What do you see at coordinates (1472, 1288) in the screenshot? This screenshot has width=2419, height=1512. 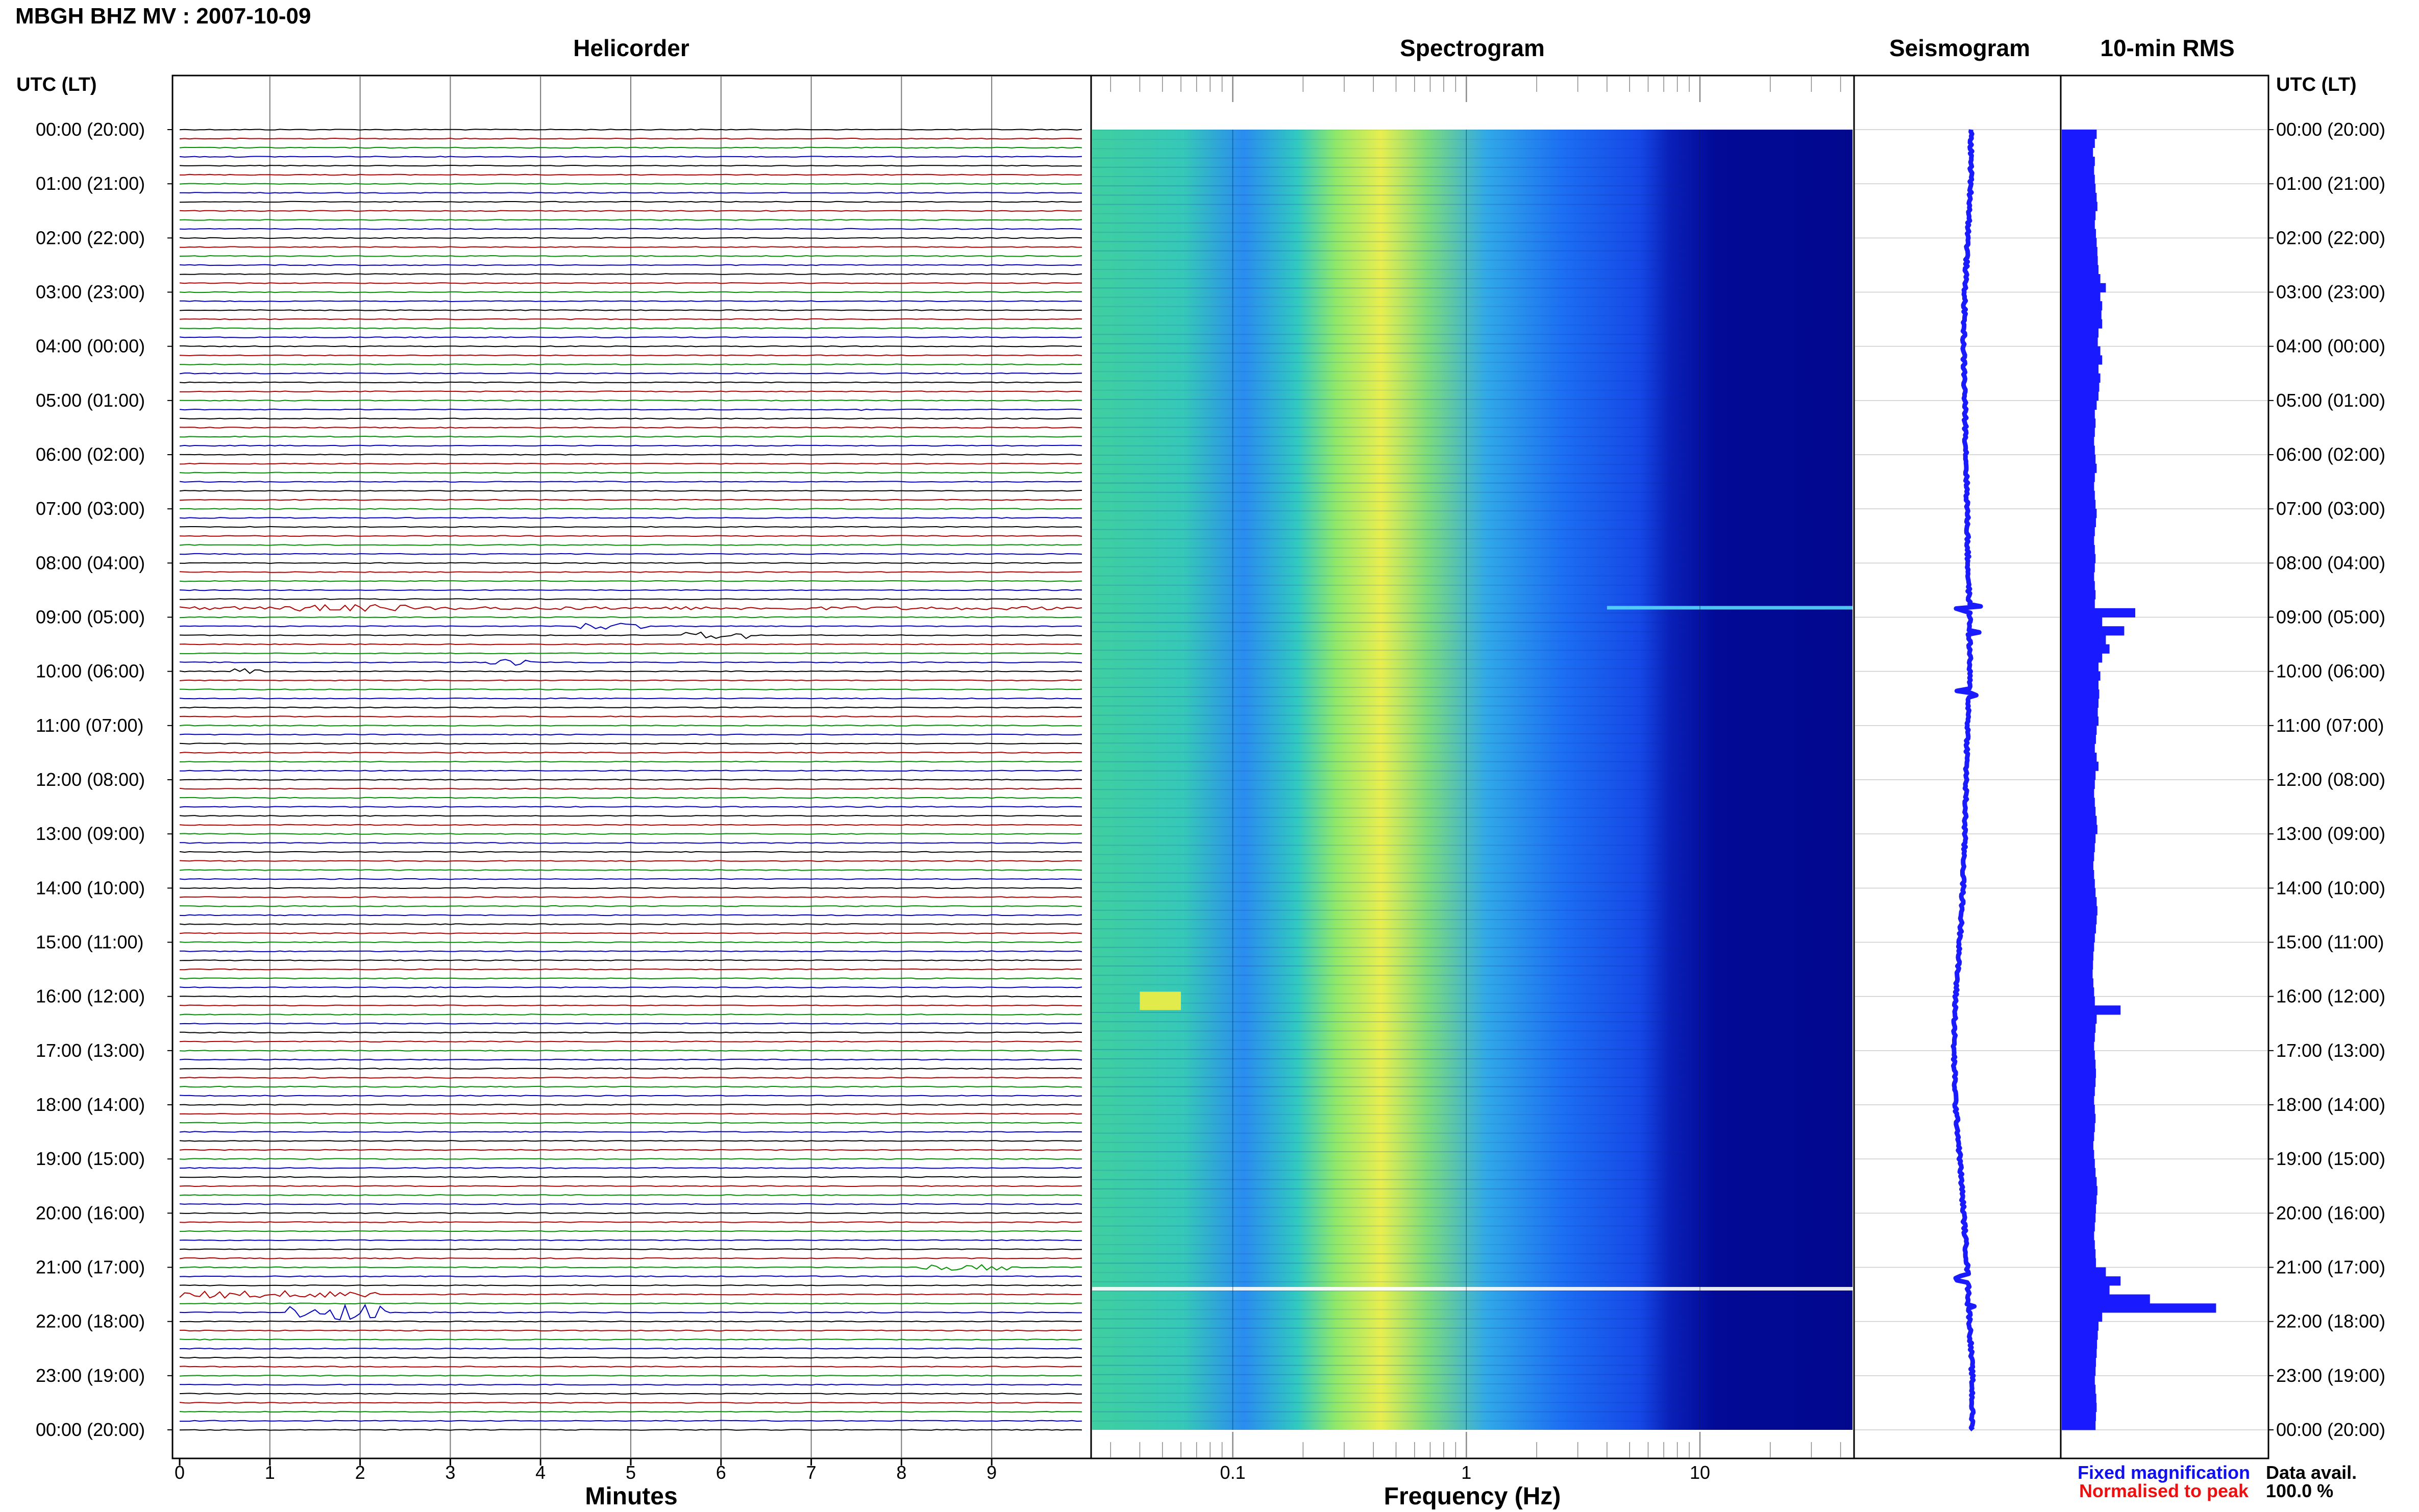 I see `spectrogram-bright-patch` at bounding box center [1472, 1288].